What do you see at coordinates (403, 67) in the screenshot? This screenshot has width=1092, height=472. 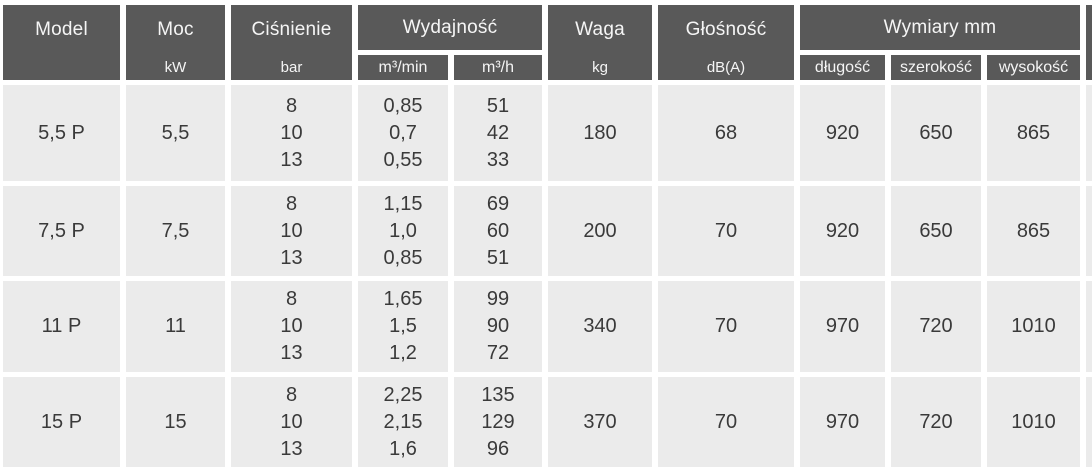 I see `col-subheader-m3min: m³/min` at bounding box center [403, 67].